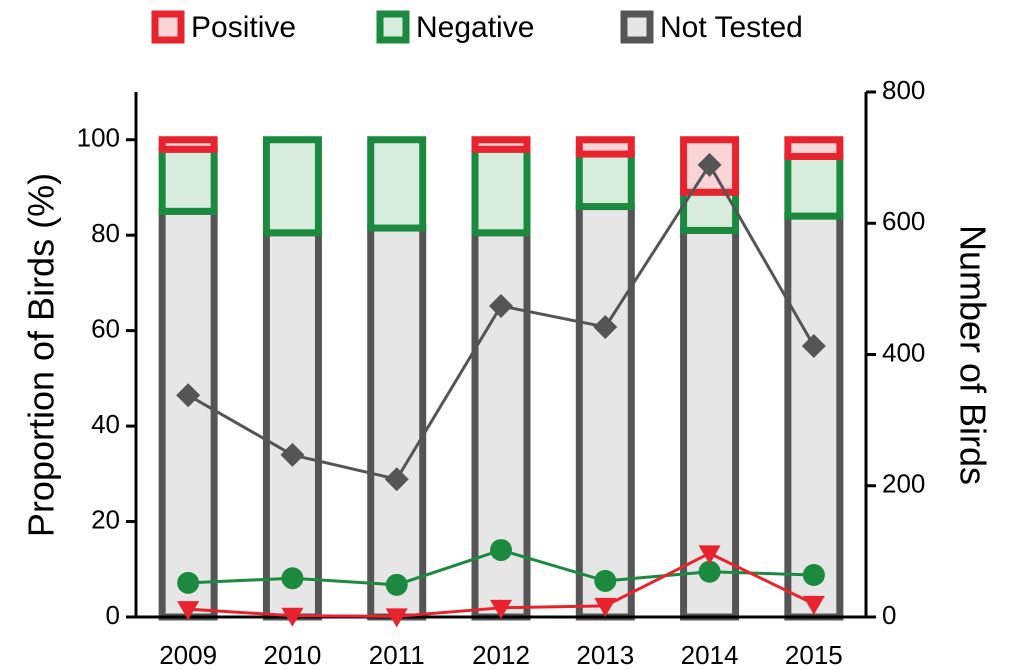 The width and height of the screenshot is (1012, 670). What do you see at coordinates (889, 615) in the screenshot?
I see `y2-tick-label: 0` at bounding box center [889, 615].